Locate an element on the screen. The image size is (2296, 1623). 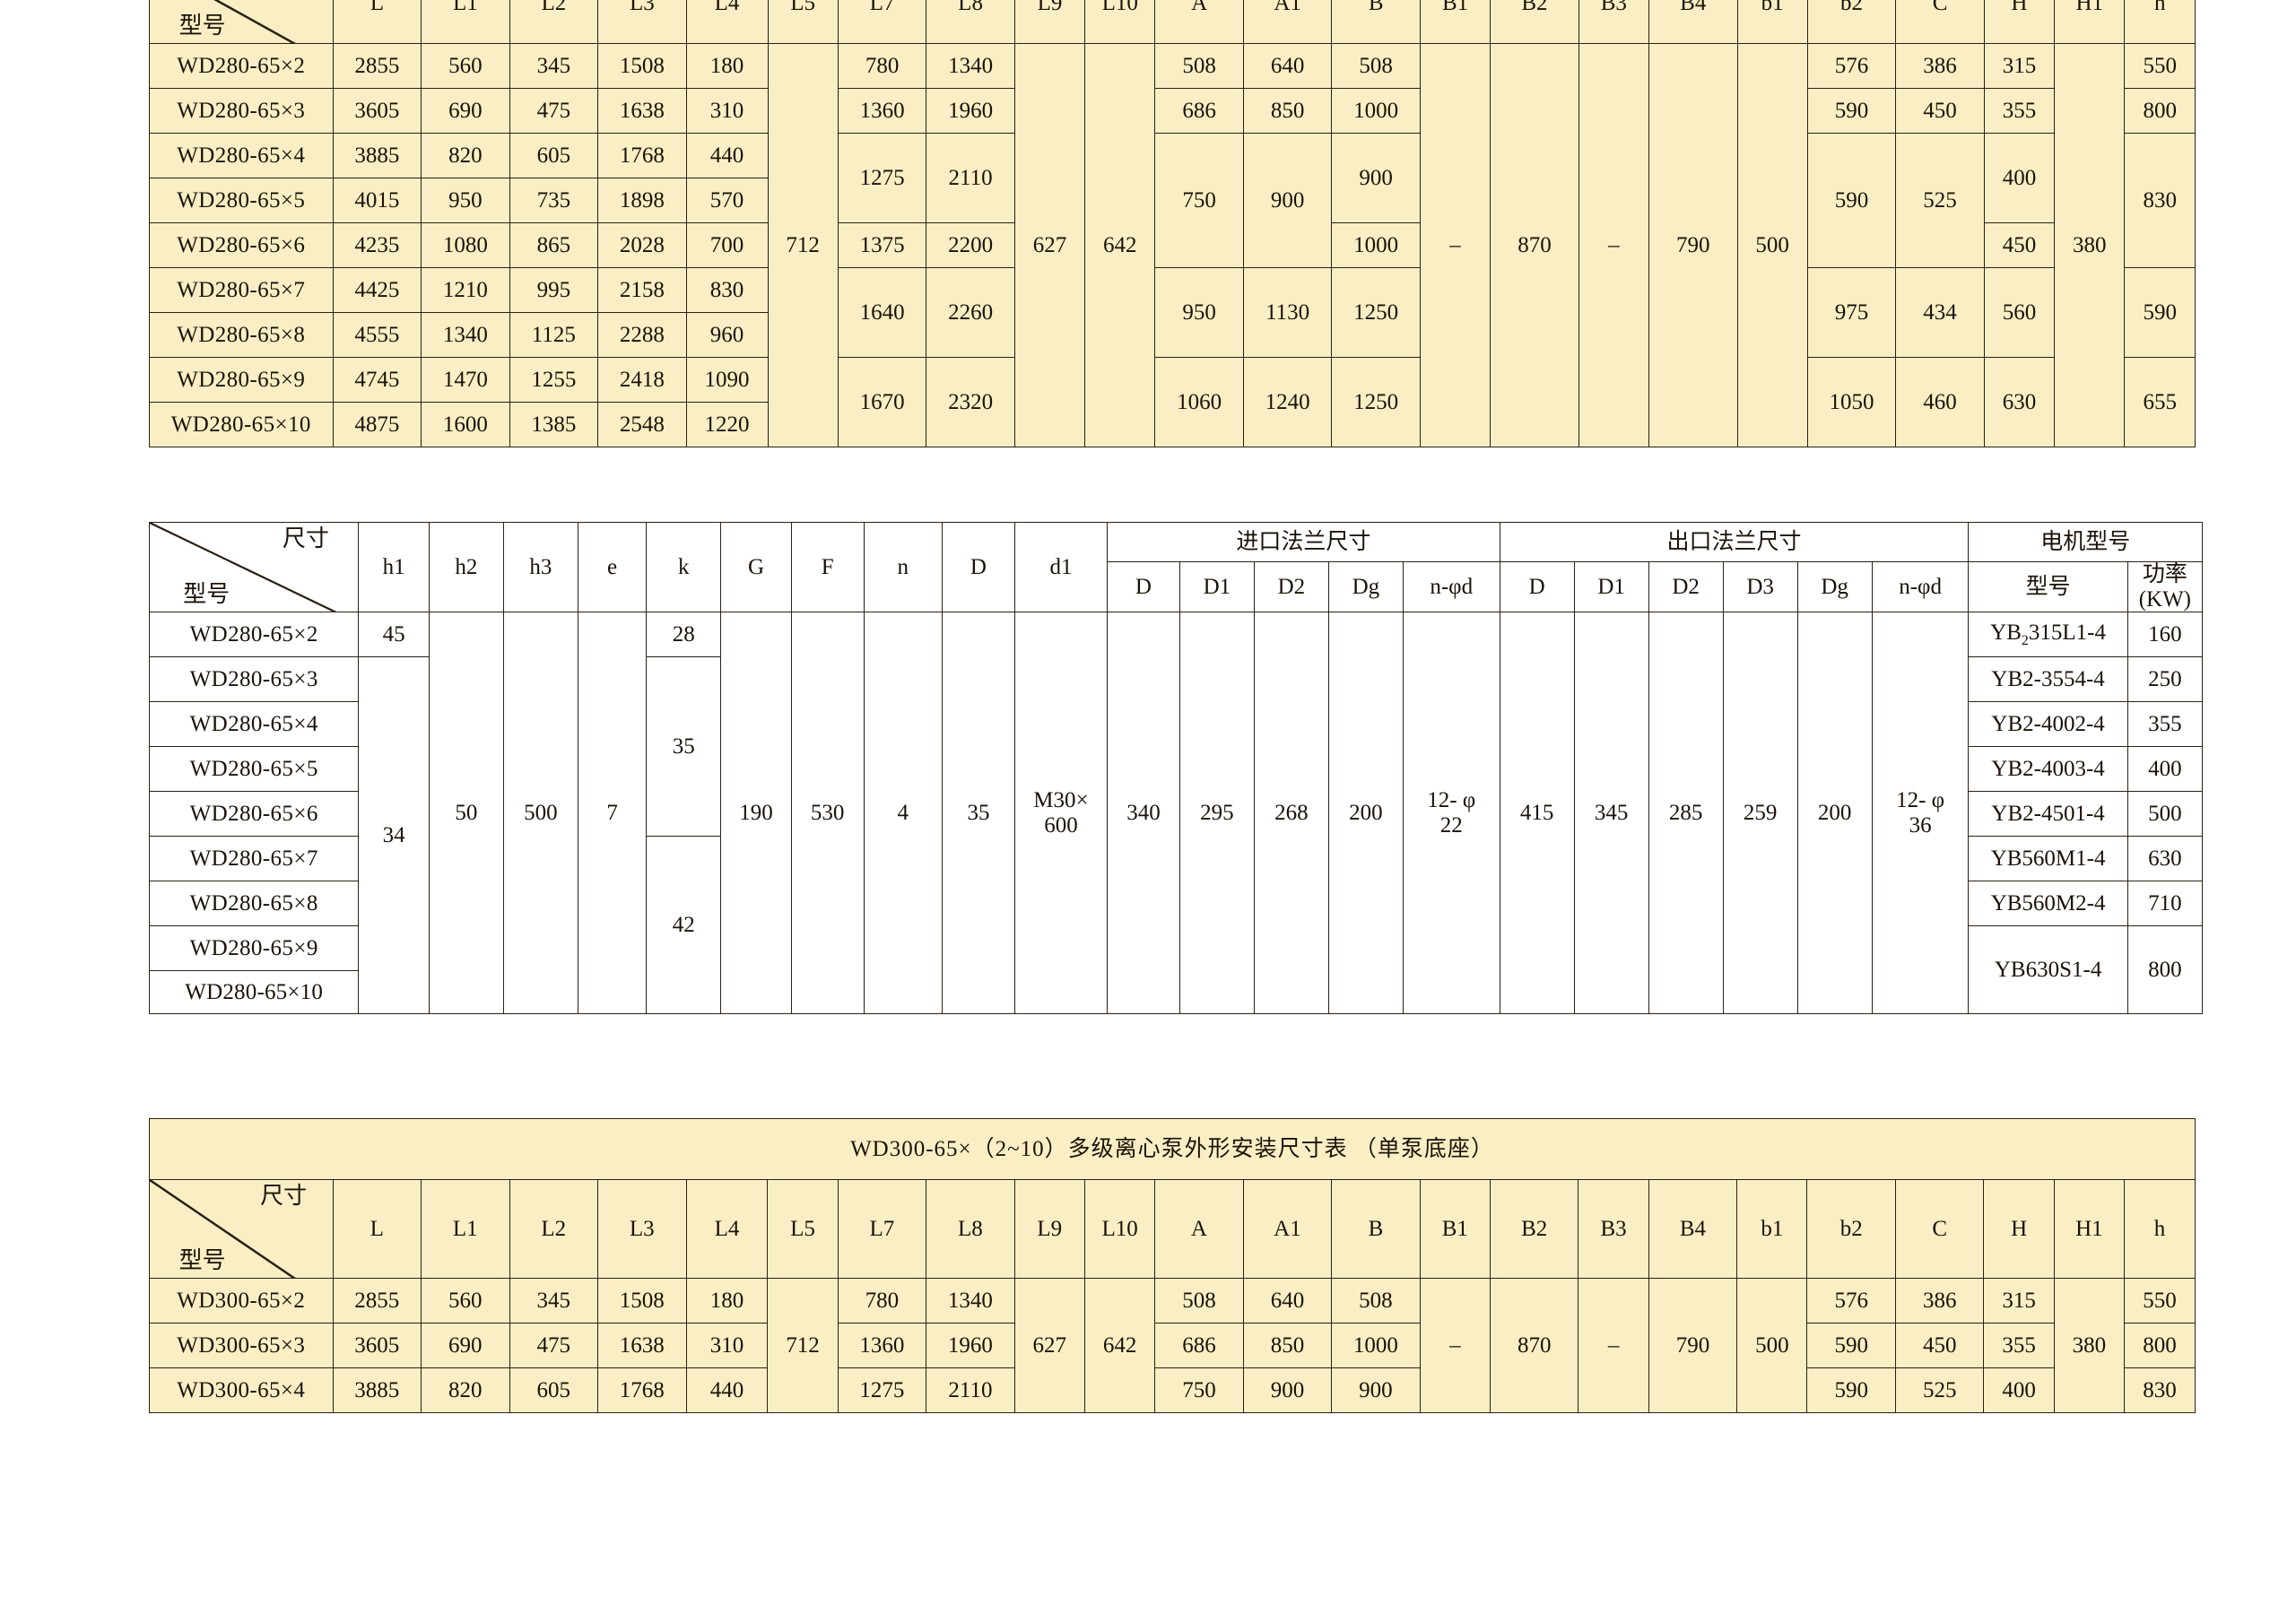
motor-power-label-line2: (KW) is located at coordinates (2165, 599).